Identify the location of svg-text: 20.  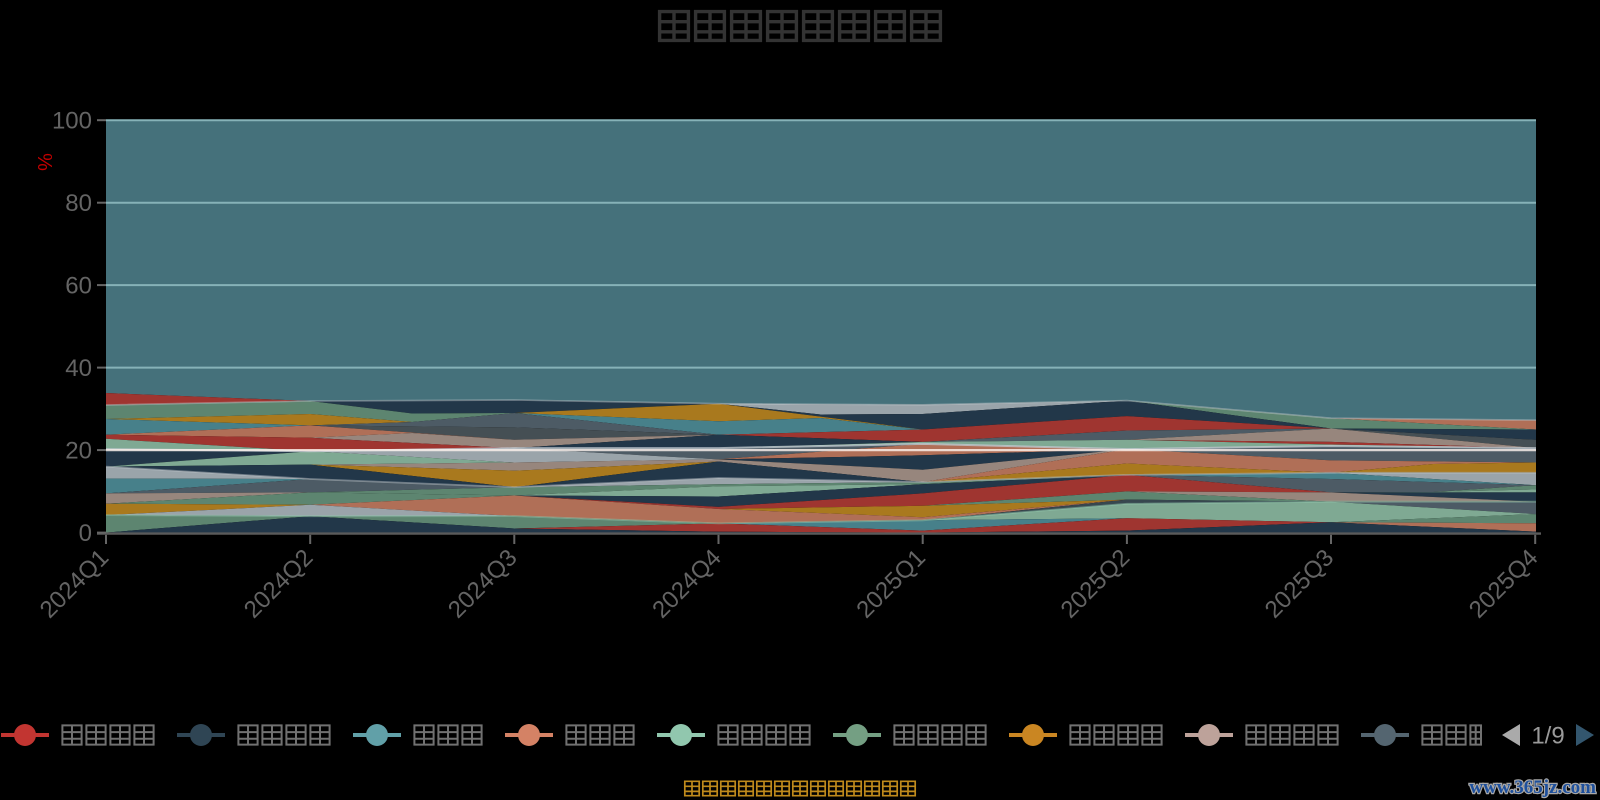
(78, 451).